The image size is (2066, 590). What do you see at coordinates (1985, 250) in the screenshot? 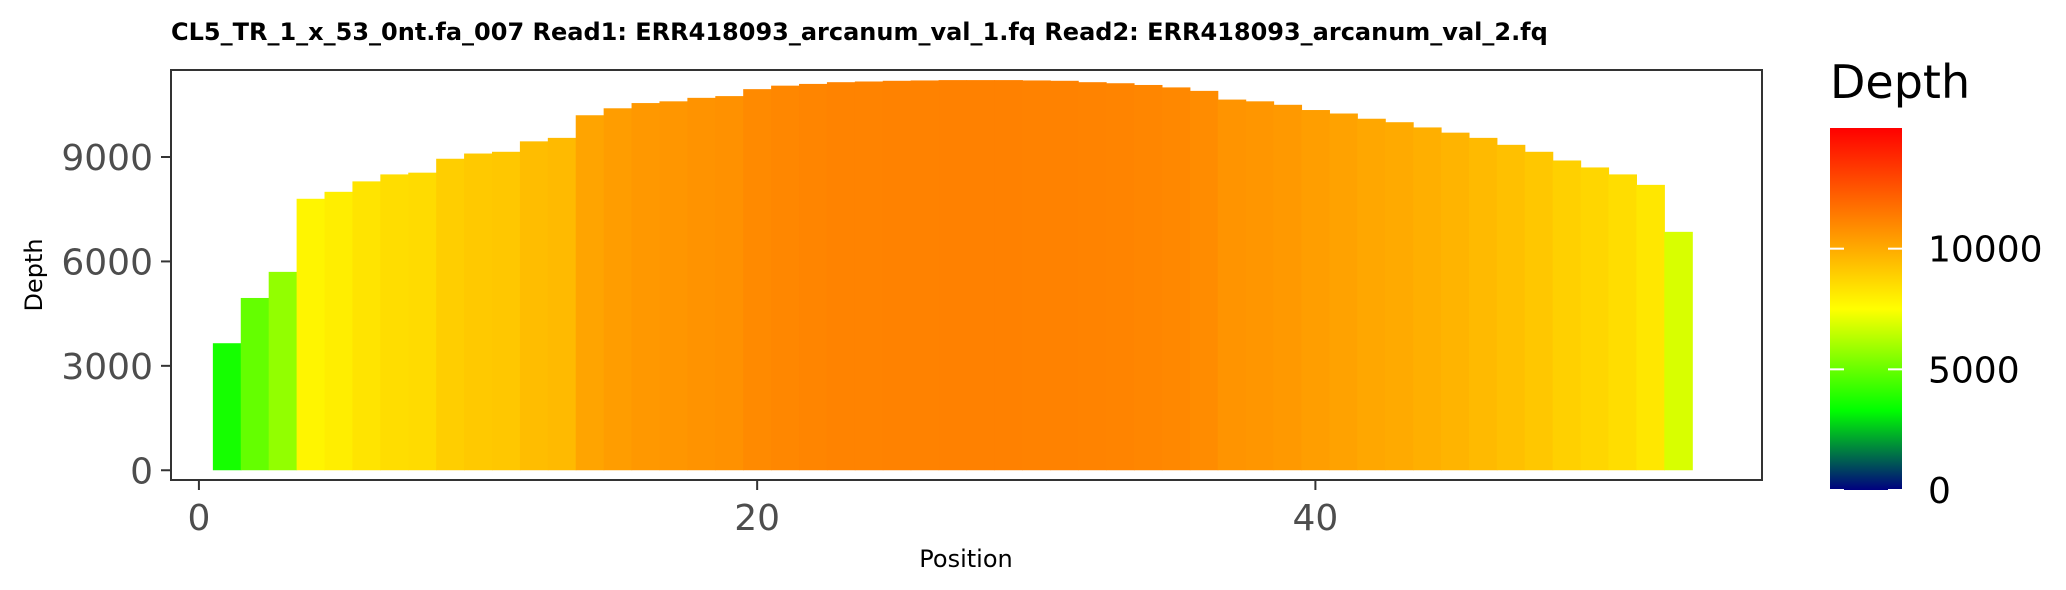
I see `legend-tick-label: 10000` at bounding box center [1985, 250].